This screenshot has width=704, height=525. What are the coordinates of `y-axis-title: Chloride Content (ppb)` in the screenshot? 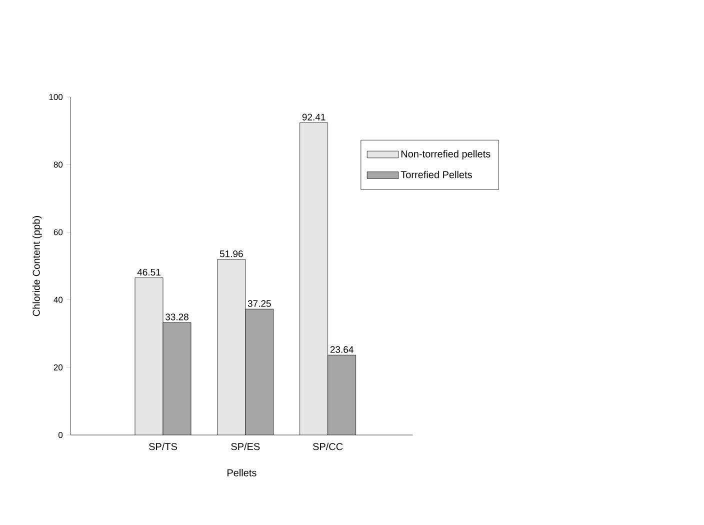 It's located at (37, 266).